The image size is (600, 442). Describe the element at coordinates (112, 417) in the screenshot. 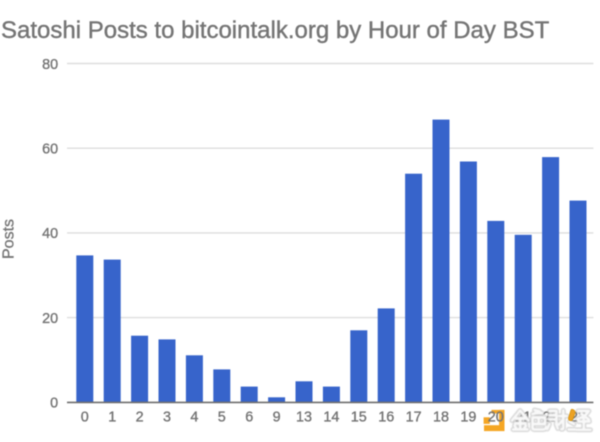

I see `svg-text: 1` at that location.